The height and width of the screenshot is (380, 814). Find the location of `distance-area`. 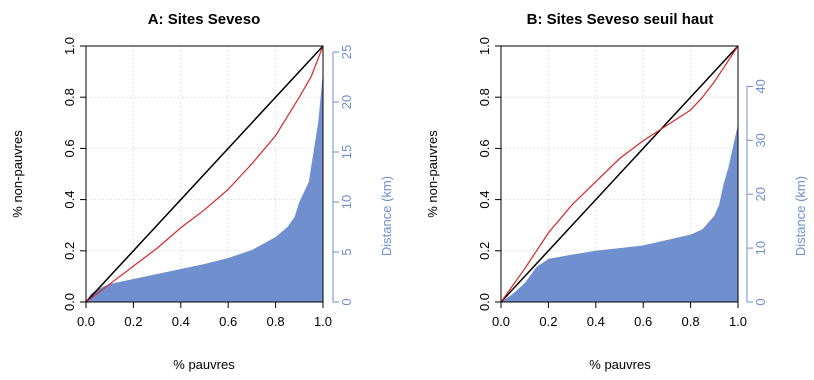

distance-area is located at coordinates (619, 213).